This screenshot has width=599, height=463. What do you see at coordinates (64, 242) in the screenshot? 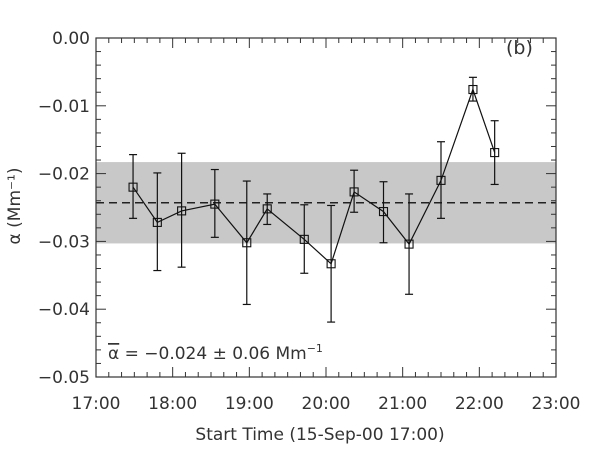
I see `y-tick-label: −0.03` at bounding box center [64, 242].